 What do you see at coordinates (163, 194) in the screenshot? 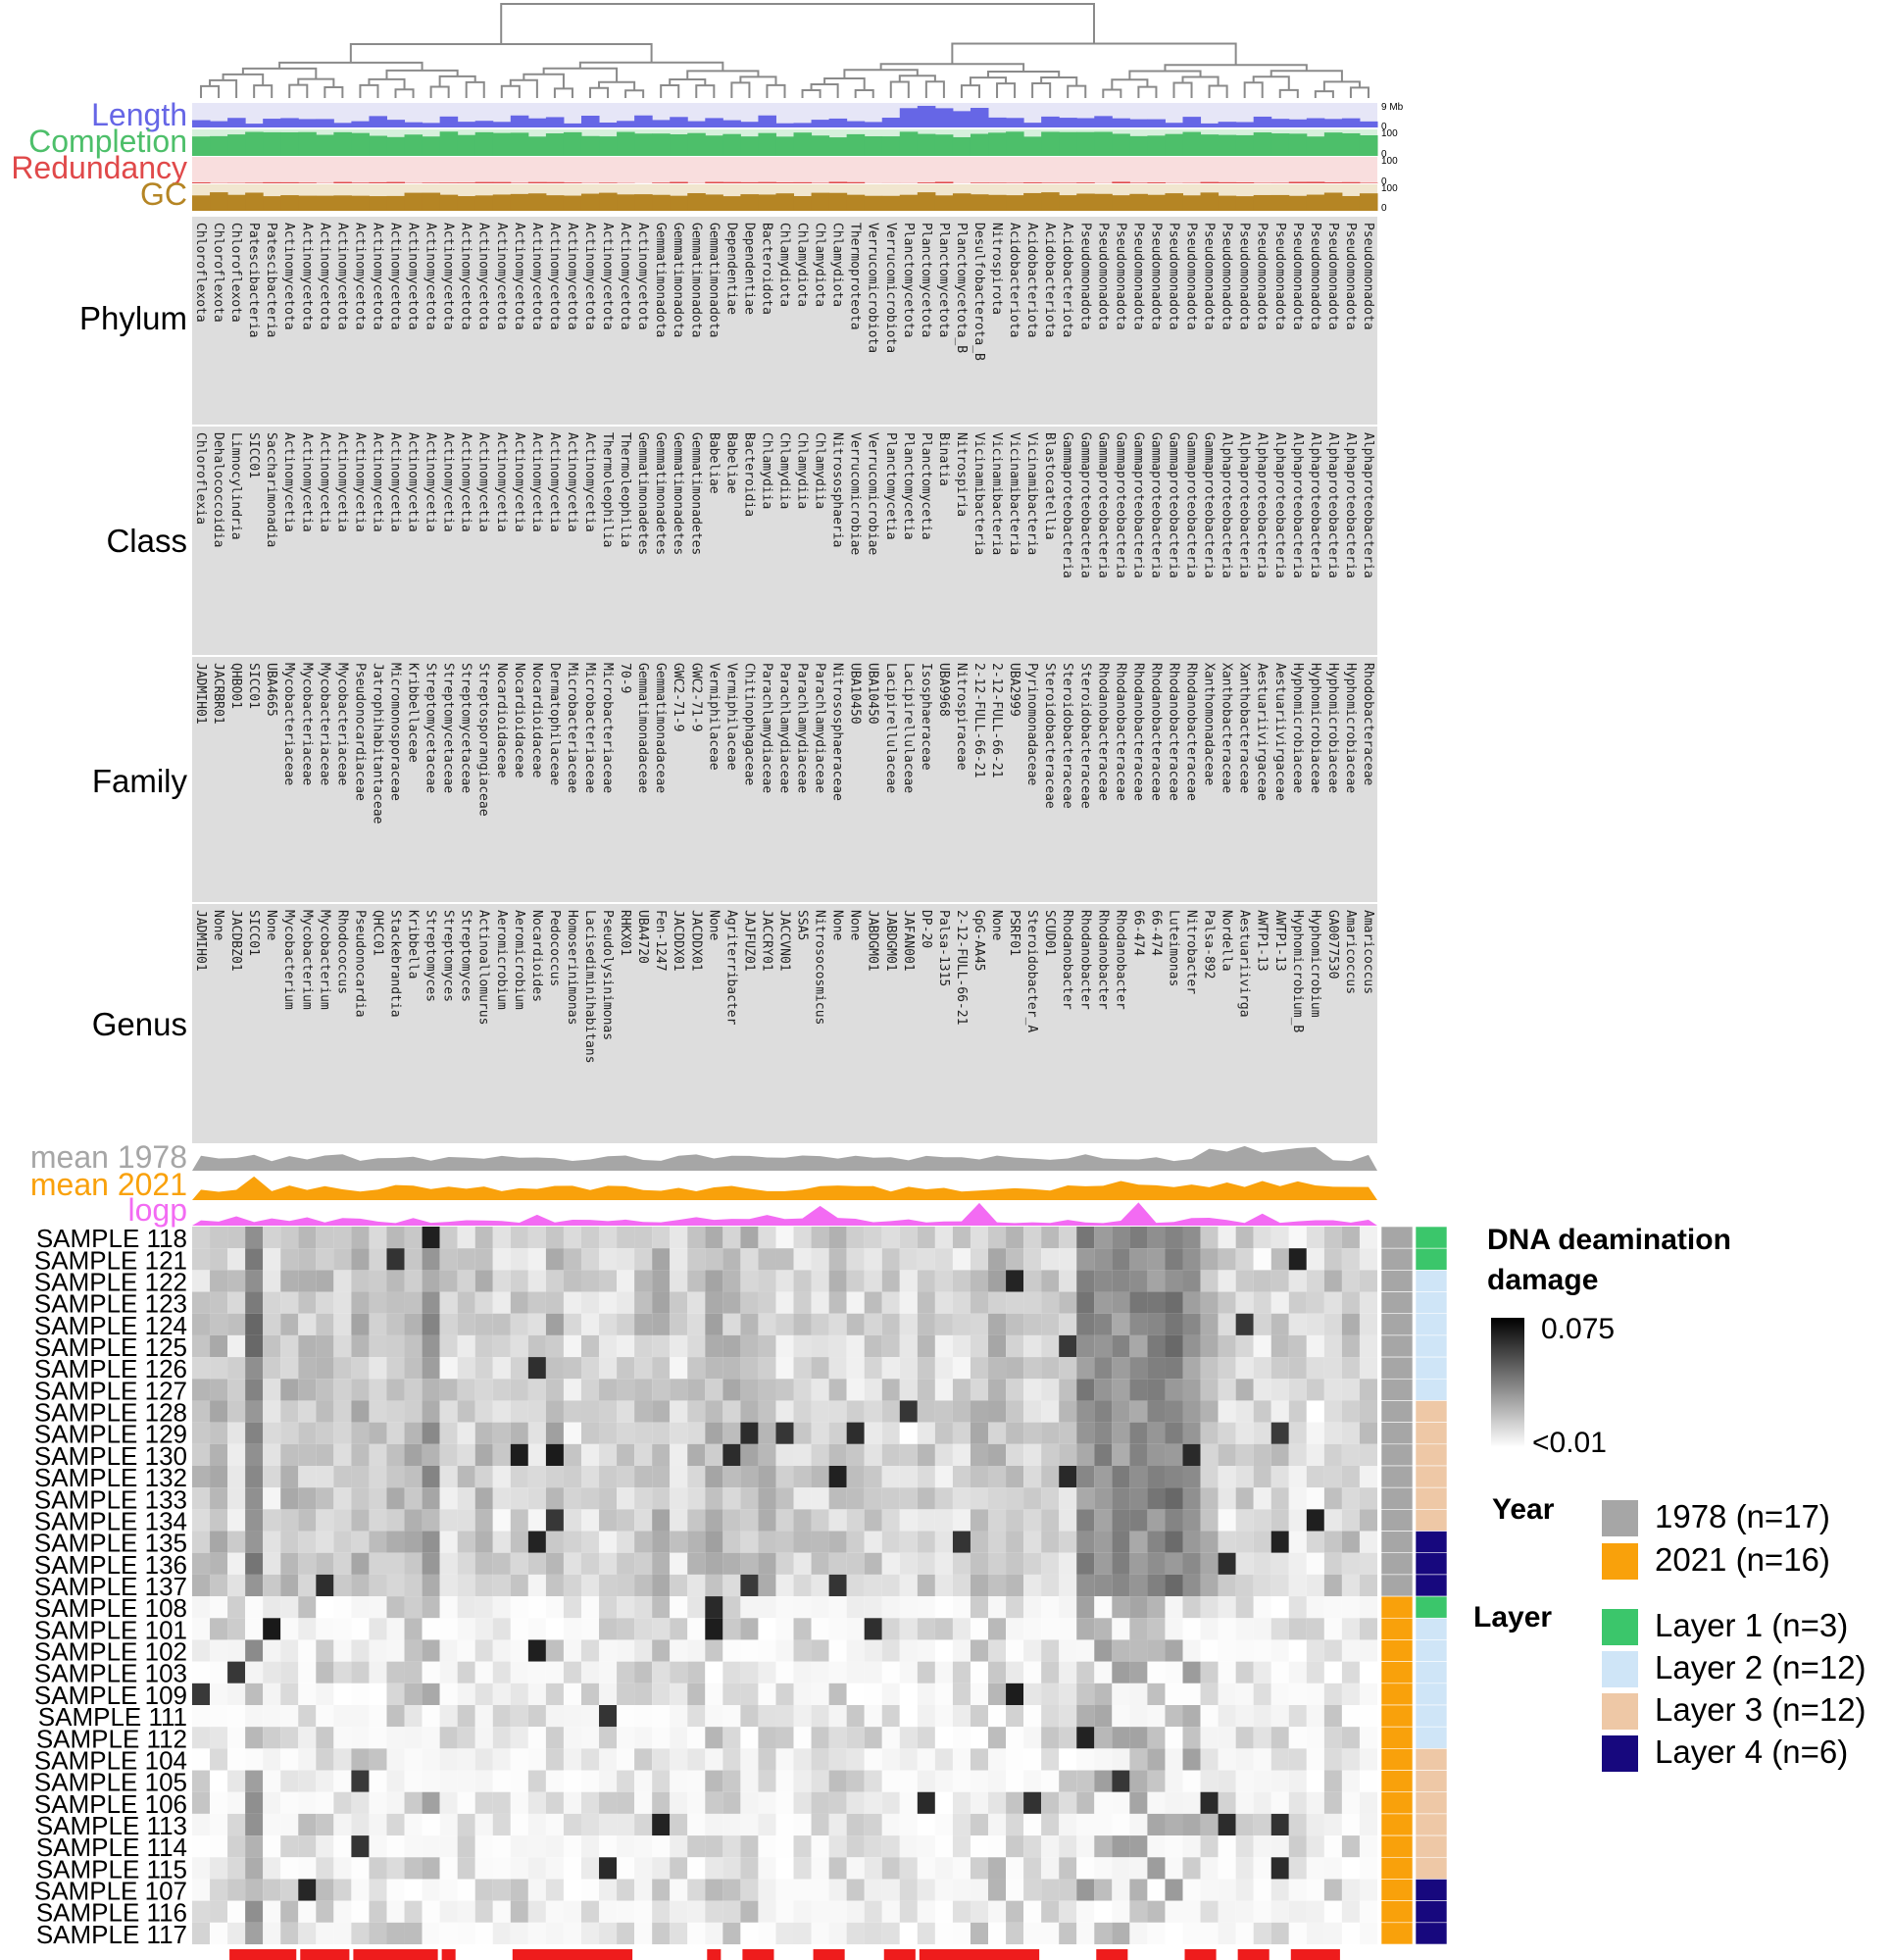
I see `gc-track-label: GC` at bounding box center [163, 194].